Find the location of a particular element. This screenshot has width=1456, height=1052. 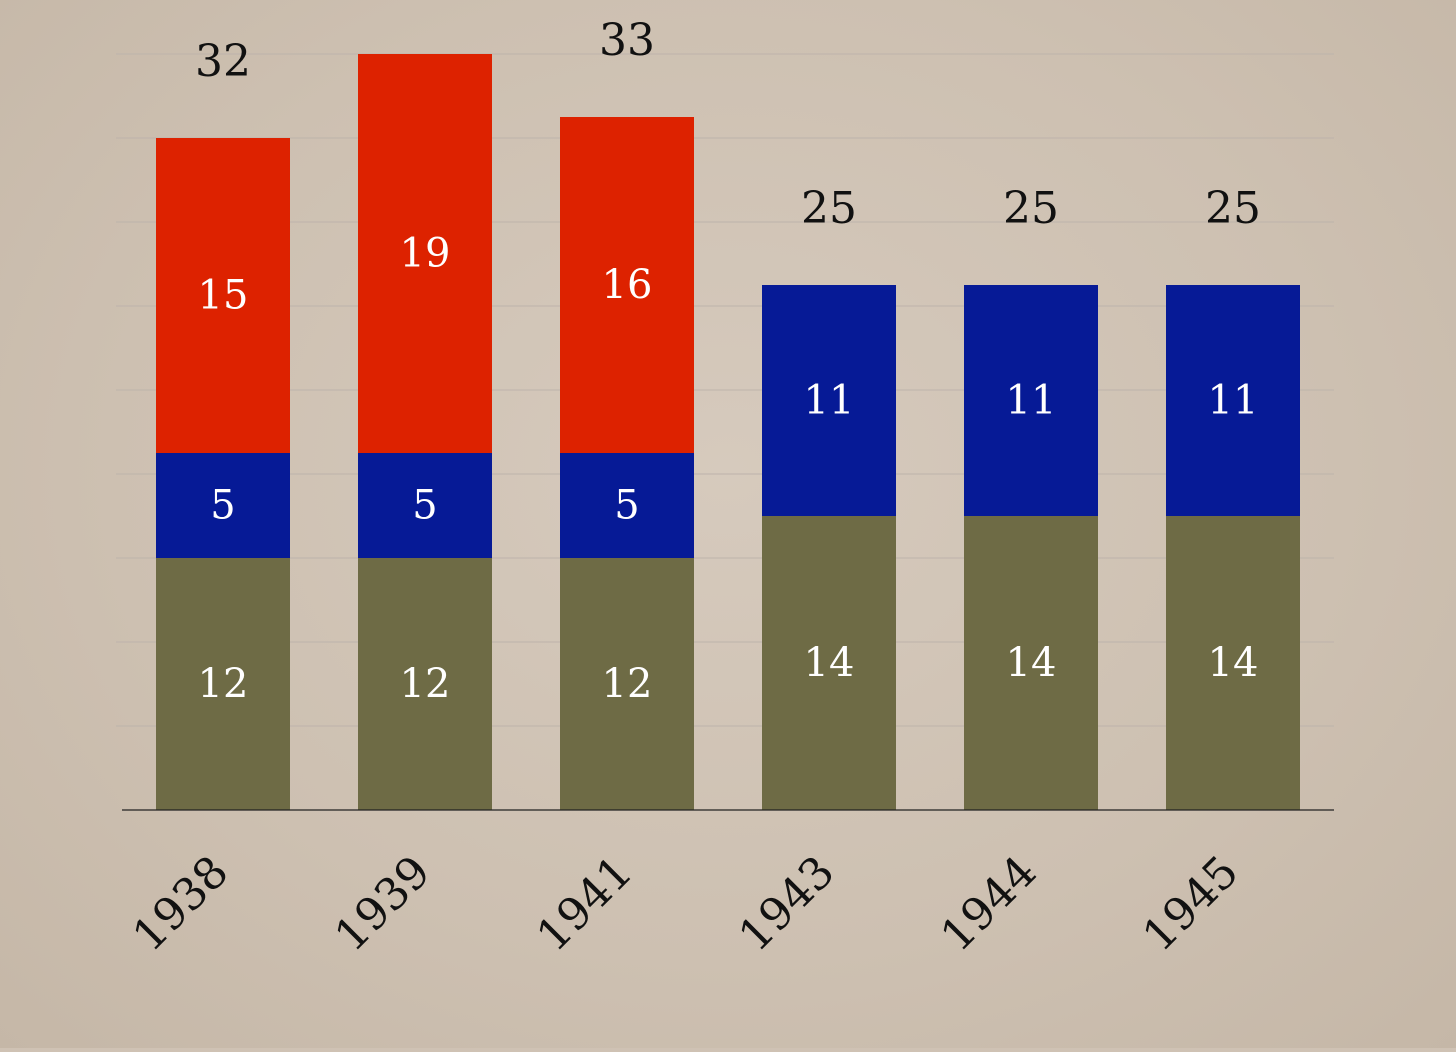

segment-value-label: 15 is located at coordinates (223, 296).